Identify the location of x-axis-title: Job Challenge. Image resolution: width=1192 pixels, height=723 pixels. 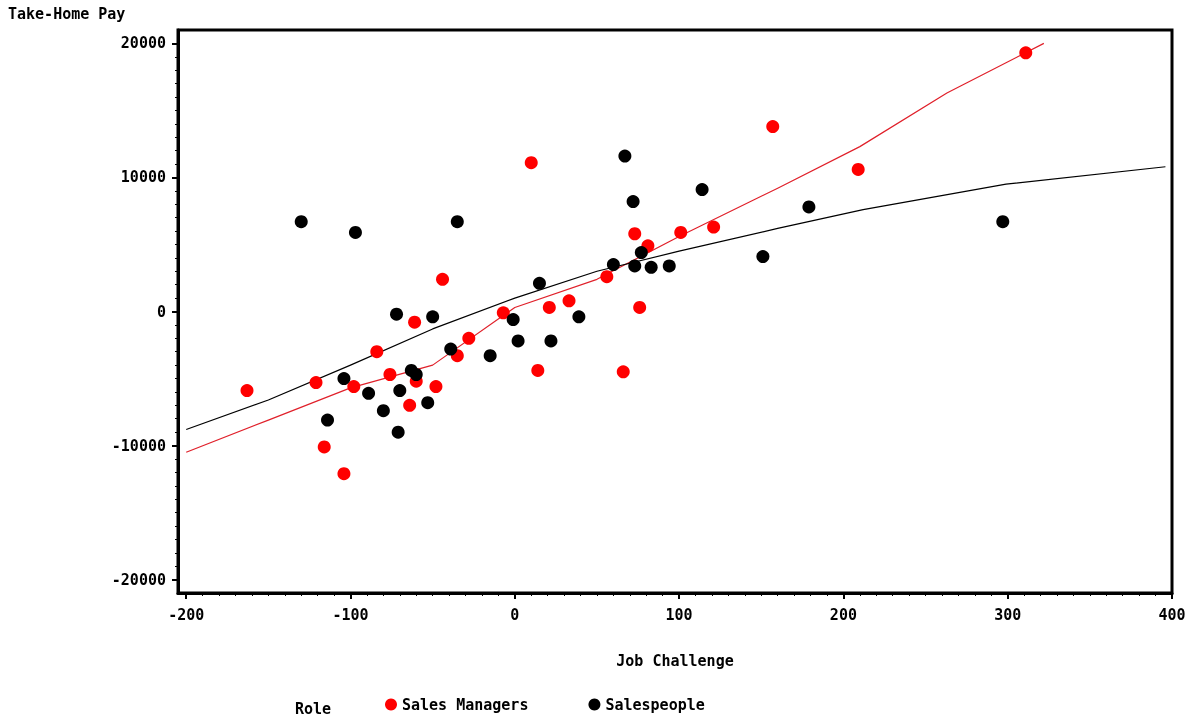
(675, 660).